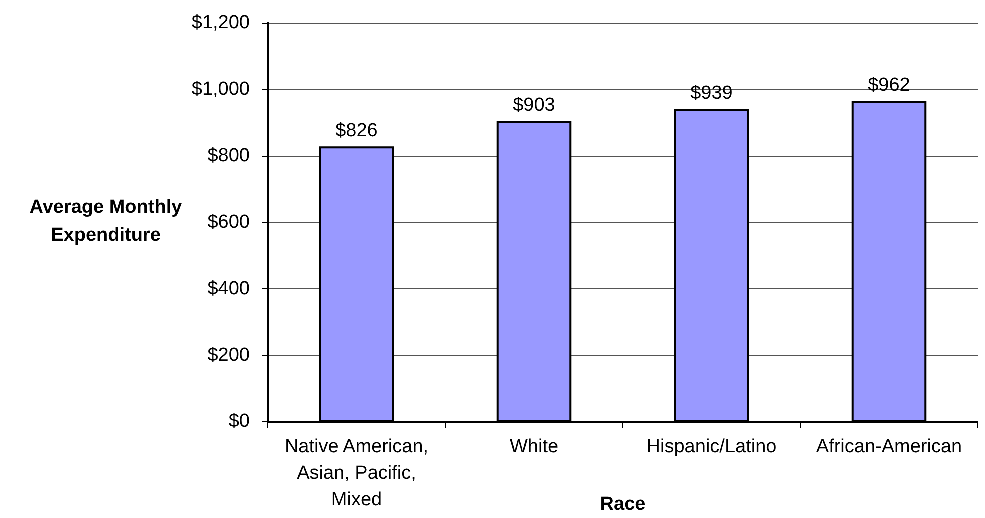  What do you see at coordinates (356, 473) in the screenshot?
I see `x-tick-label: Native American, Asian, Pacific, Mixed` at bounding box center [356, 473].